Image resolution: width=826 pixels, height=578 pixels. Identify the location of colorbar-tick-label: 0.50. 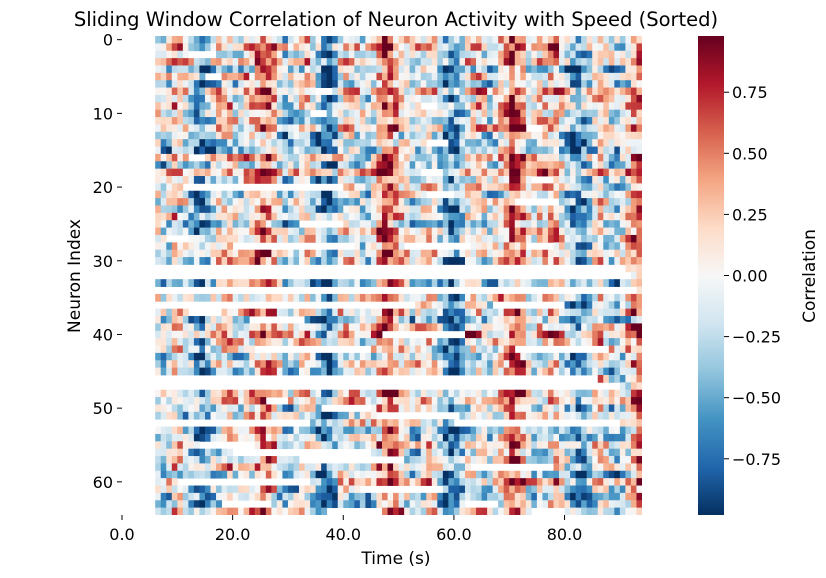
(750, 153).